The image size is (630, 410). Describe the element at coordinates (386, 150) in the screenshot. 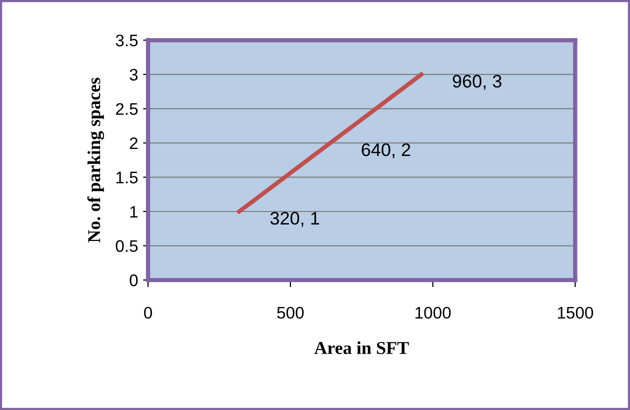

I see `annotation: 640, 2` at that location.